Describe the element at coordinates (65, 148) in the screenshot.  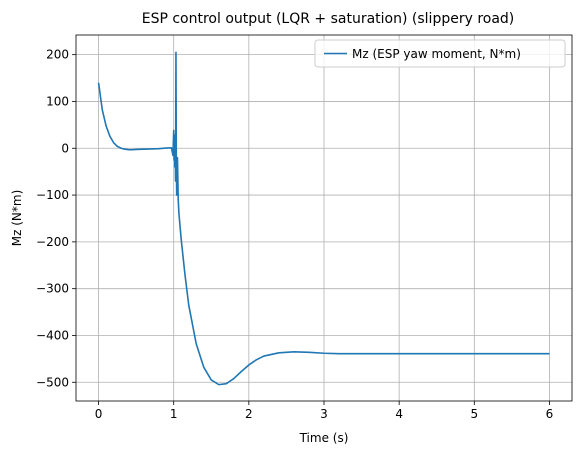
I see `y-tick-label: 0` at that location.